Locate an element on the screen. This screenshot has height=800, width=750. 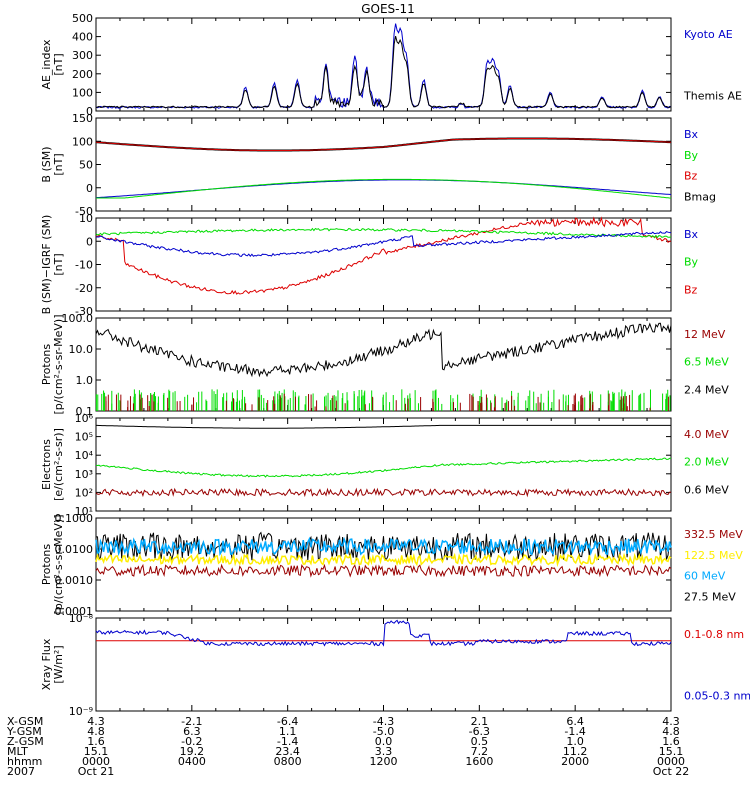
legend-entry: Themis AE is located at coordinates (712, 96).